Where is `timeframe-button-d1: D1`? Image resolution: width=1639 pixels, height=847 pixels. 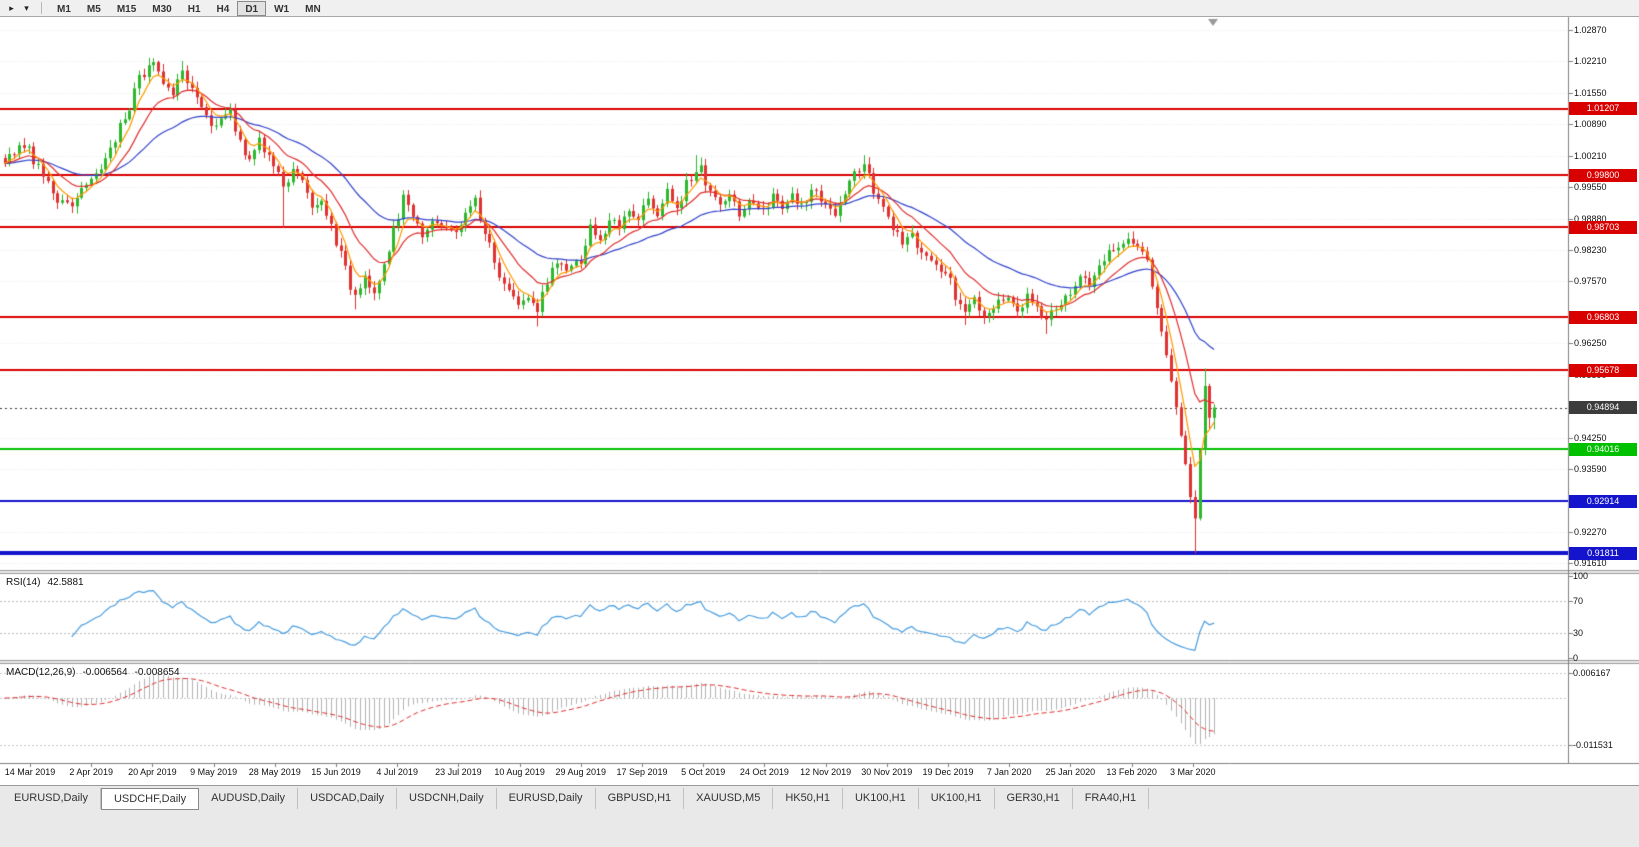
timeframe-button-d1: D1 is located at coordinates (252, 8).